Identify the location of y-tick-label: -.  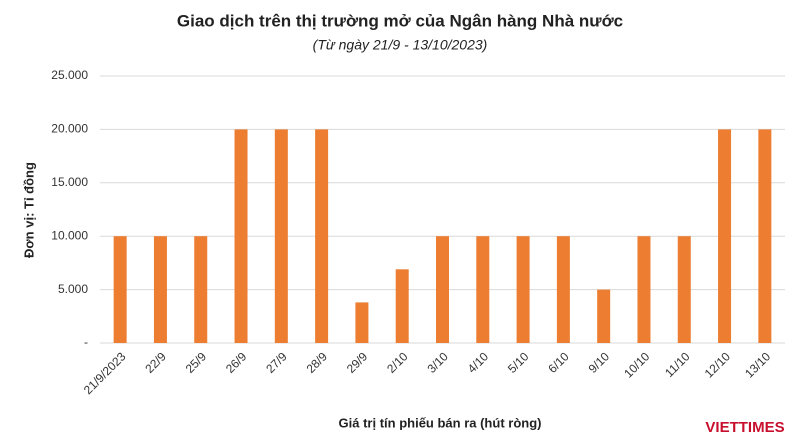
(86, 342).